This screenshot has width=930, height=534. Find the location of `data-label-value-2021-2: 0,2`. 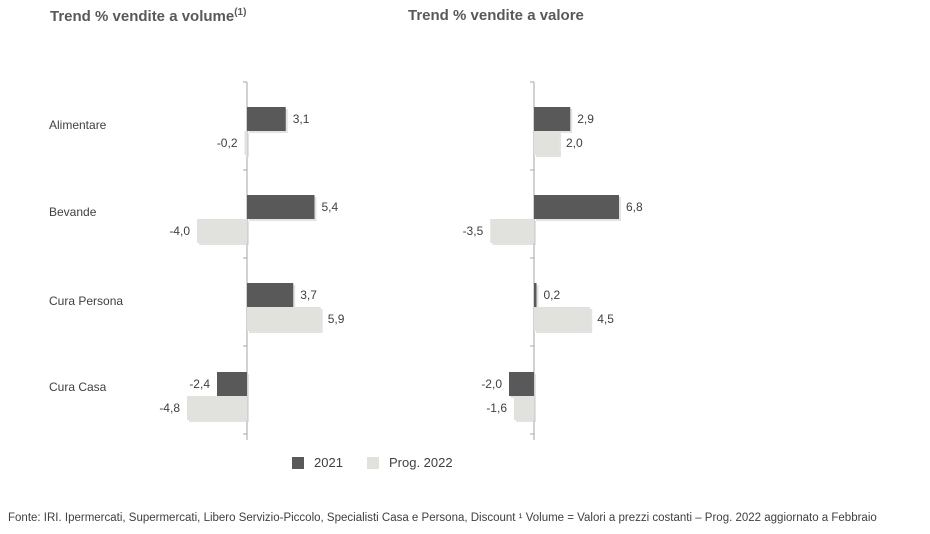

data-label-value-2021-2: 0,2 is located at coordinates (552, 295).